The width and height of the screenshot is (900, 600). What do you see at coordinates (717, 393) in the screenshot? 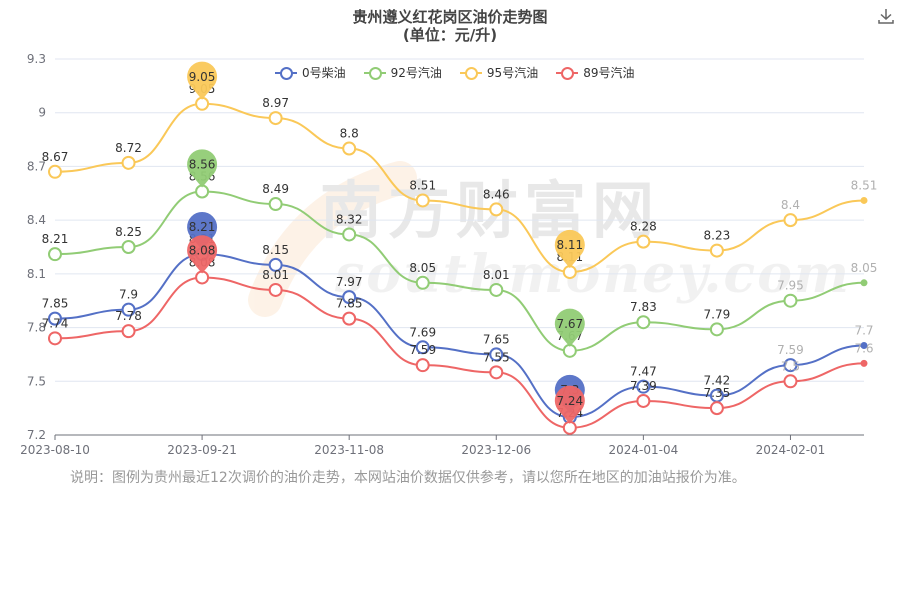
I see `data-label: 7.35` at bounding box center [717, 393].